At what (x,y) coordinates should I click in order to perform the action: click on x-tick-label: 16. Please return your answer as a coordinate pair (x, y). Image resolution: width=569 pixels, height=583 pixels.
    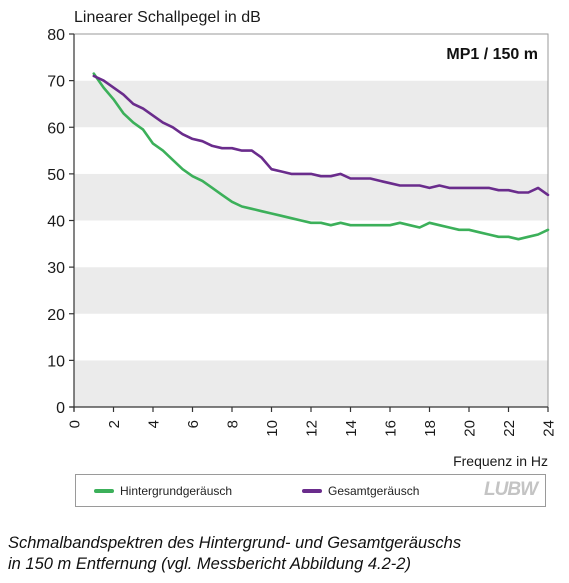
    Looking at the image, I should click on (390, 428).